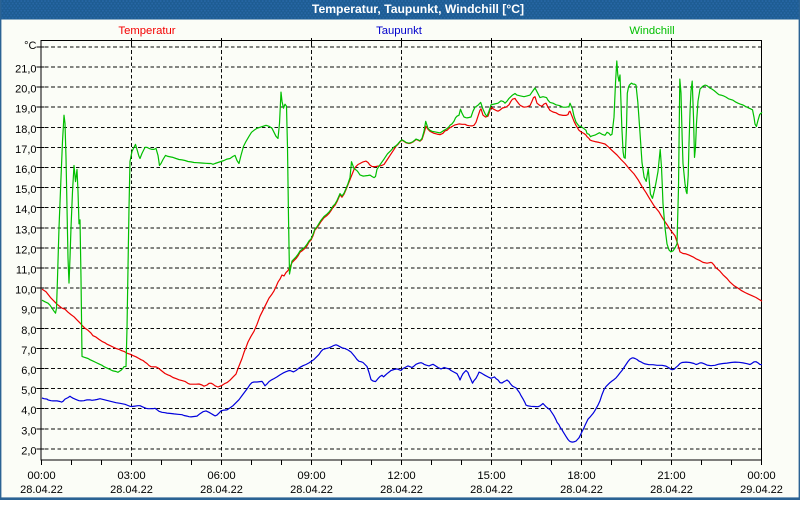 The width and height of the screenshot is (800, 505). I want to click on svg-text: 10,0, so click(25, 291).